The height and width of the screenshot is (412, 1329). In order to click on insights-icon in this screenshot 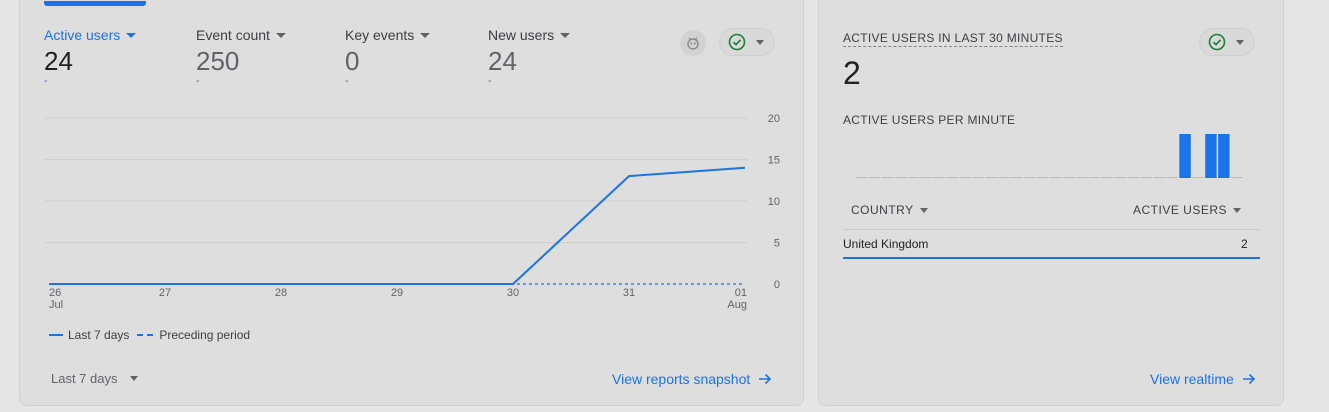, I will do `click(693, 43)`.